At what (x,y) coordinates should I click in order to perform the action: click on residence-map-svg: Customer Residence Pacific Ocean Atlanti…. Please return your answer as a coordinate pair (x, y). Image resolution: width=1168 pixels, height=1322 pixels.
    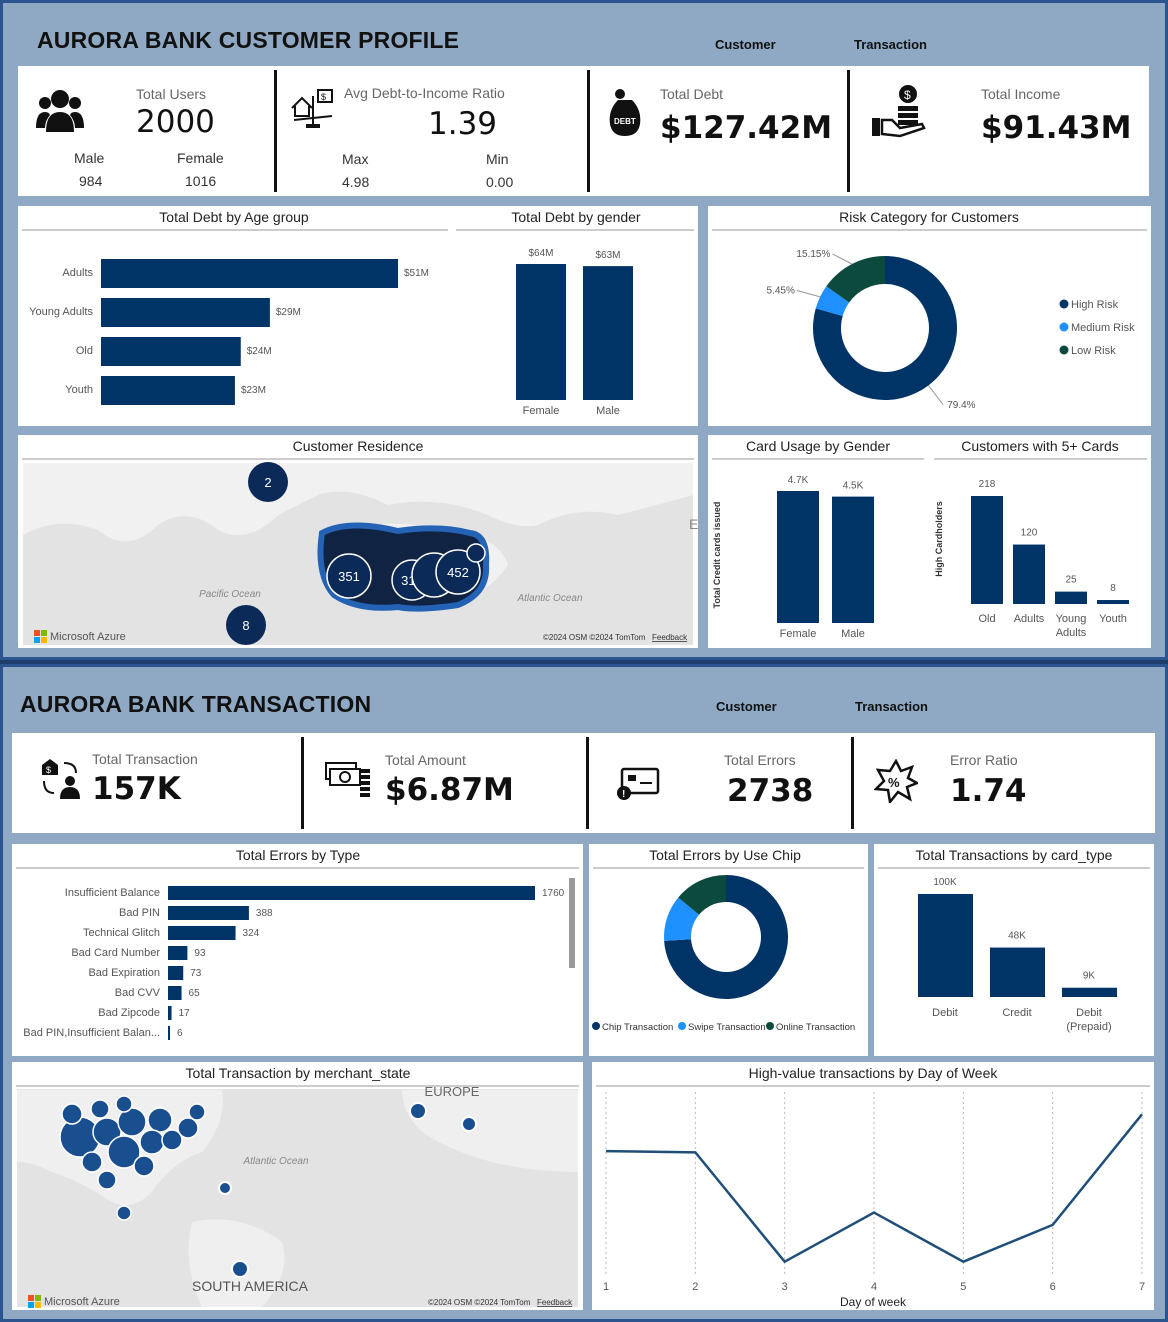
    Looking at the image, I should click on (358, 541).